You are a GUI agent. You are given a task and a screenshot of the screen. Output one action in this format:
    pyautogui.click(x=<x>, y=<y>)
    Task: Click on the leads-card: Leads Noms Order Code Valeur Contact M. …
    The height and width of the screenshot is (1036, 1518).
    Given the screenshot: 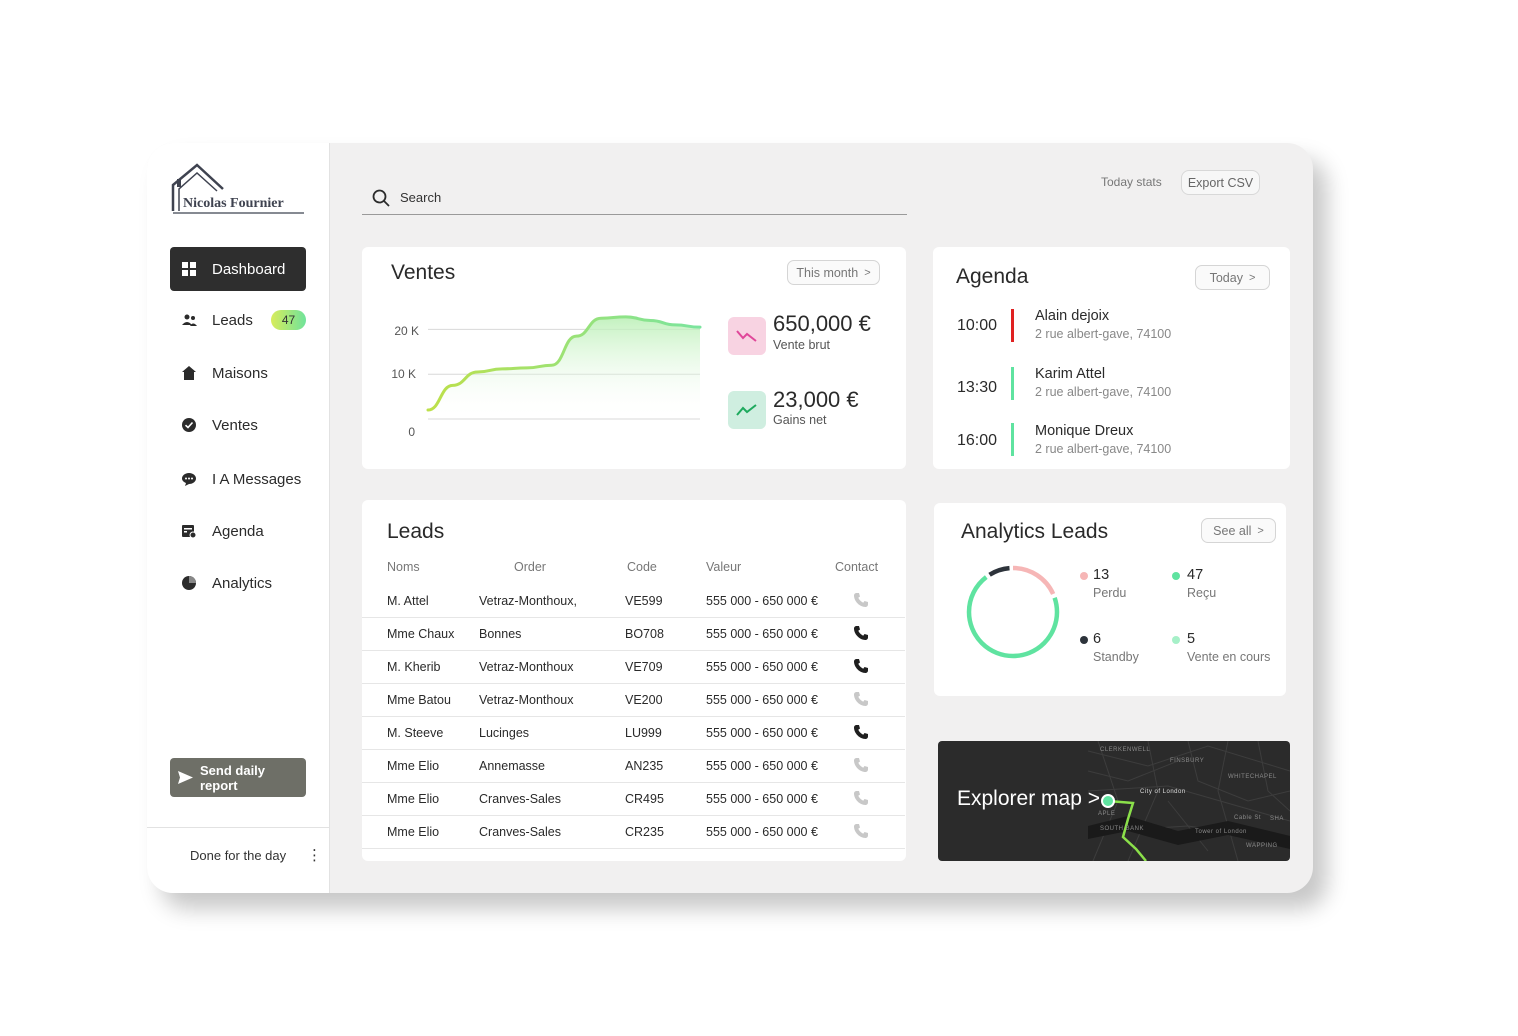 What is the action you would take?
    pyautogui.click(x=634, y=680)
    